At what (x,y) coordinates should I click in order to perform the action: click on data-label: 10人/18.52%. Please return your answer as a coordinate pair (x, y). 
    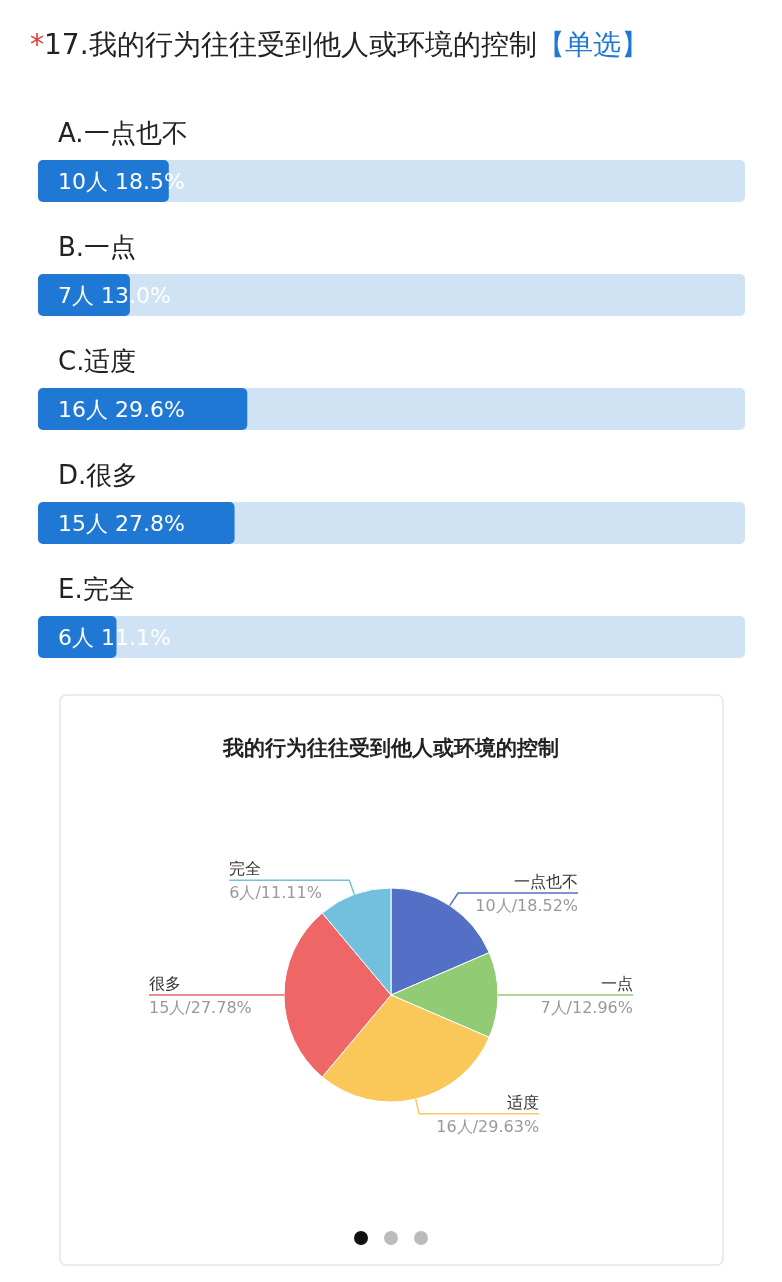
    Looking at the image, I should click on (527, 906).